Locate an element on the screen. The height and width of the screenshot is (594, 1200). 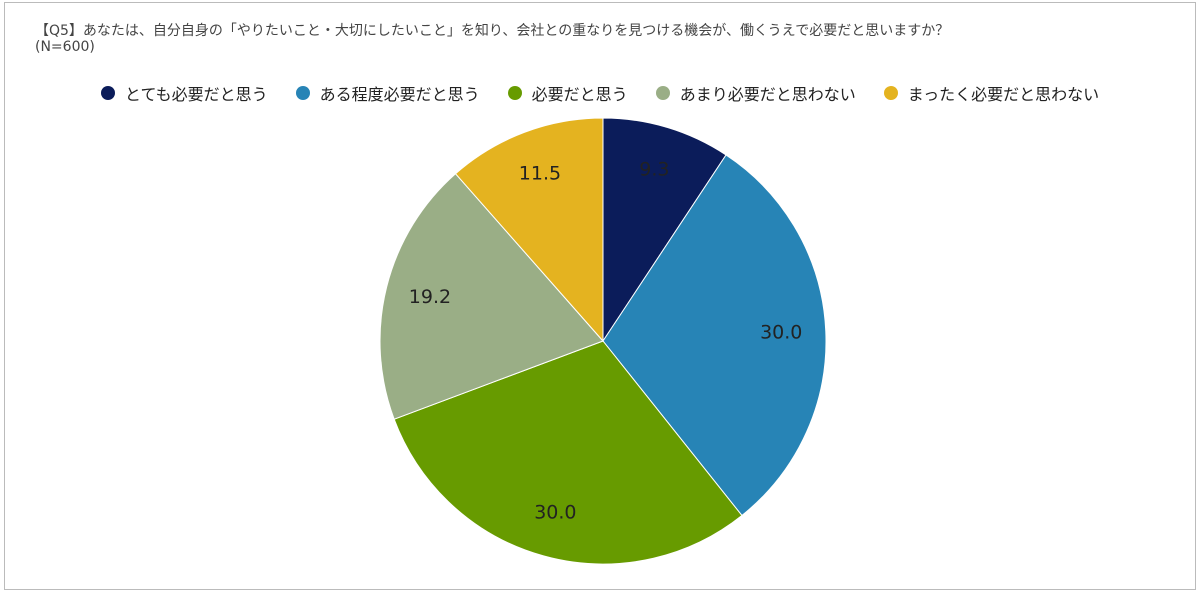
legend-label: とても必要だと思う is located at coordinates (196, 94).